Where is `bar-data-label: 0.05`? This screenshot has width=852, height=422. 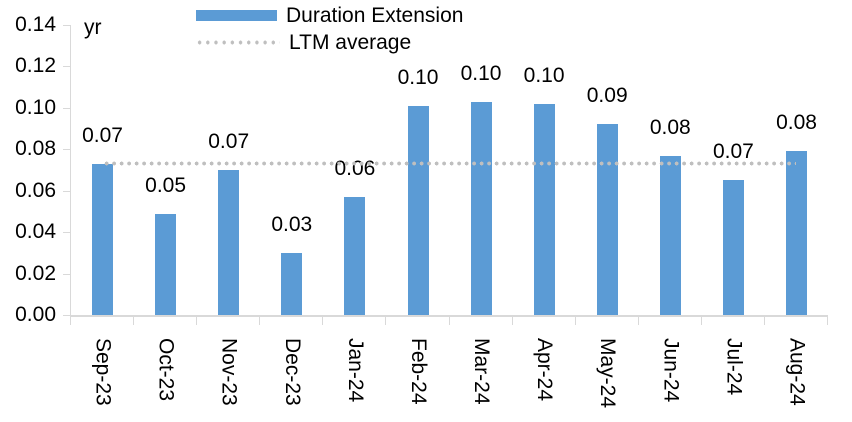 bar-data-label: 0.05 is located at coordinates (166, 185).